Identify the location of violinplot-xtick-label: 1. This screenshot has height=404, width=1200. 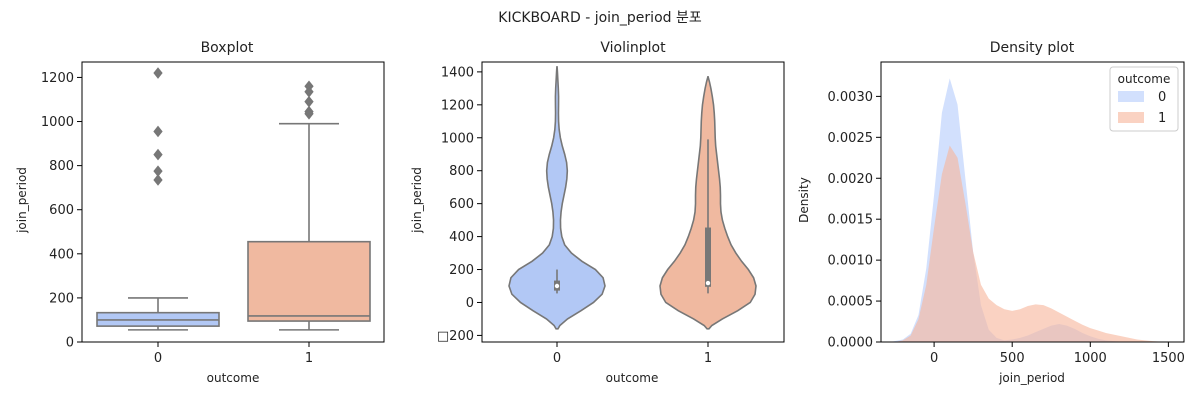
(708, 358).